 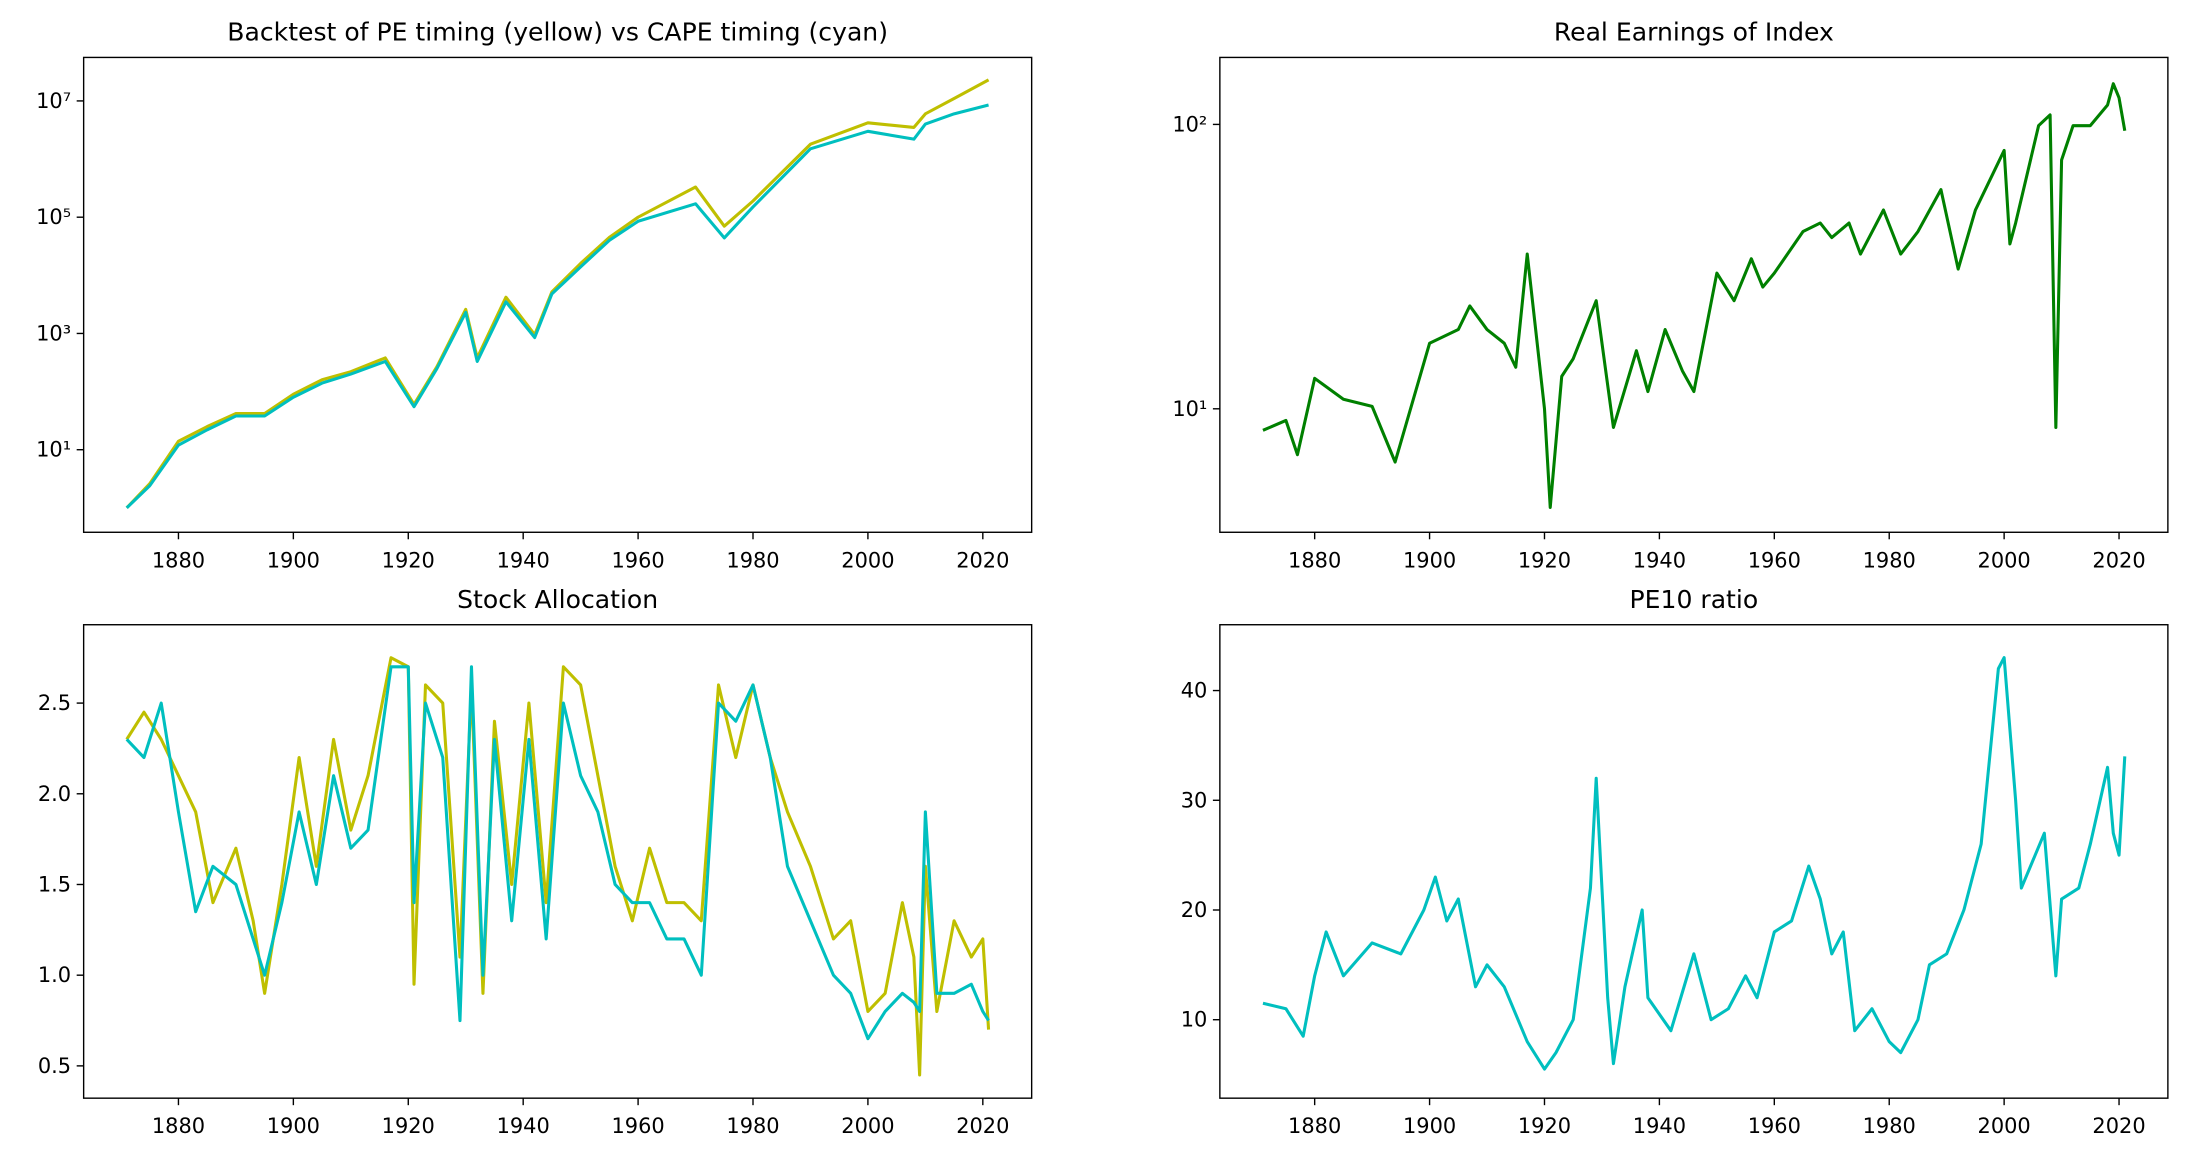 What do you see at coordinates (54, 884) in the screenshot?
I see `y-tick-label: 1.5` at bounding box center [54, 884].